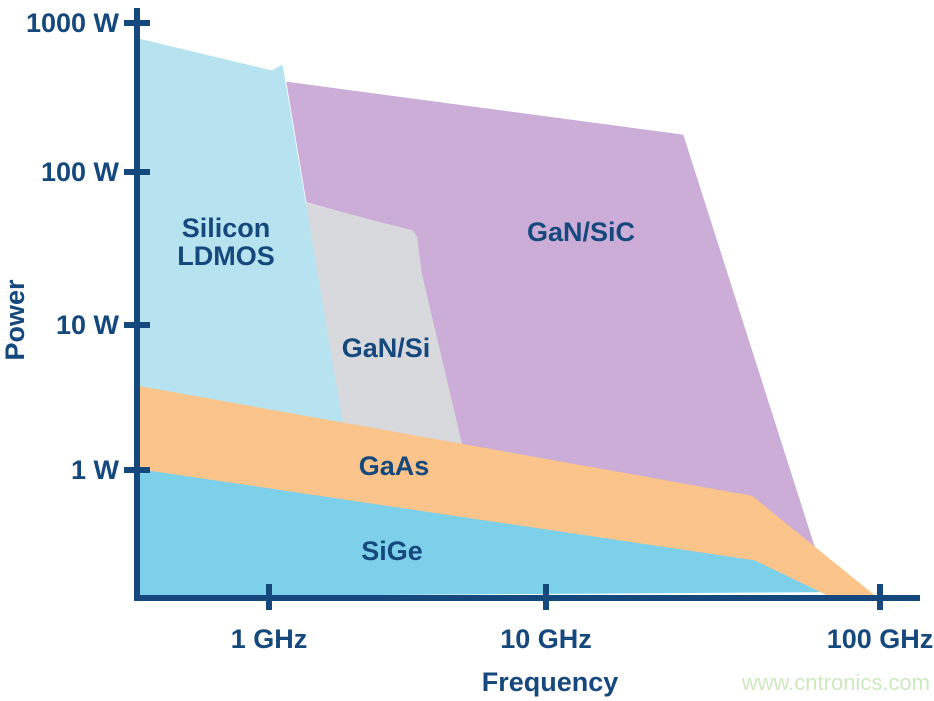  I want to click on y-axis-title: Power, so click(15, 320).